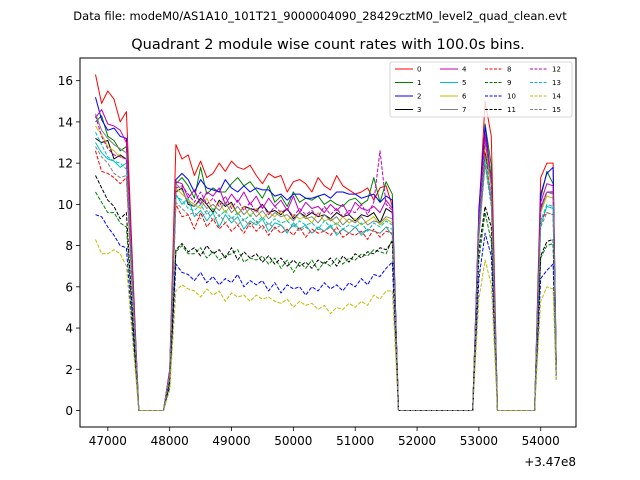 This screenshot has height=480, width=640. Describe the element at coordinates (65, 164) in the screenshot. I see `y-tick-label: 12` at that location.